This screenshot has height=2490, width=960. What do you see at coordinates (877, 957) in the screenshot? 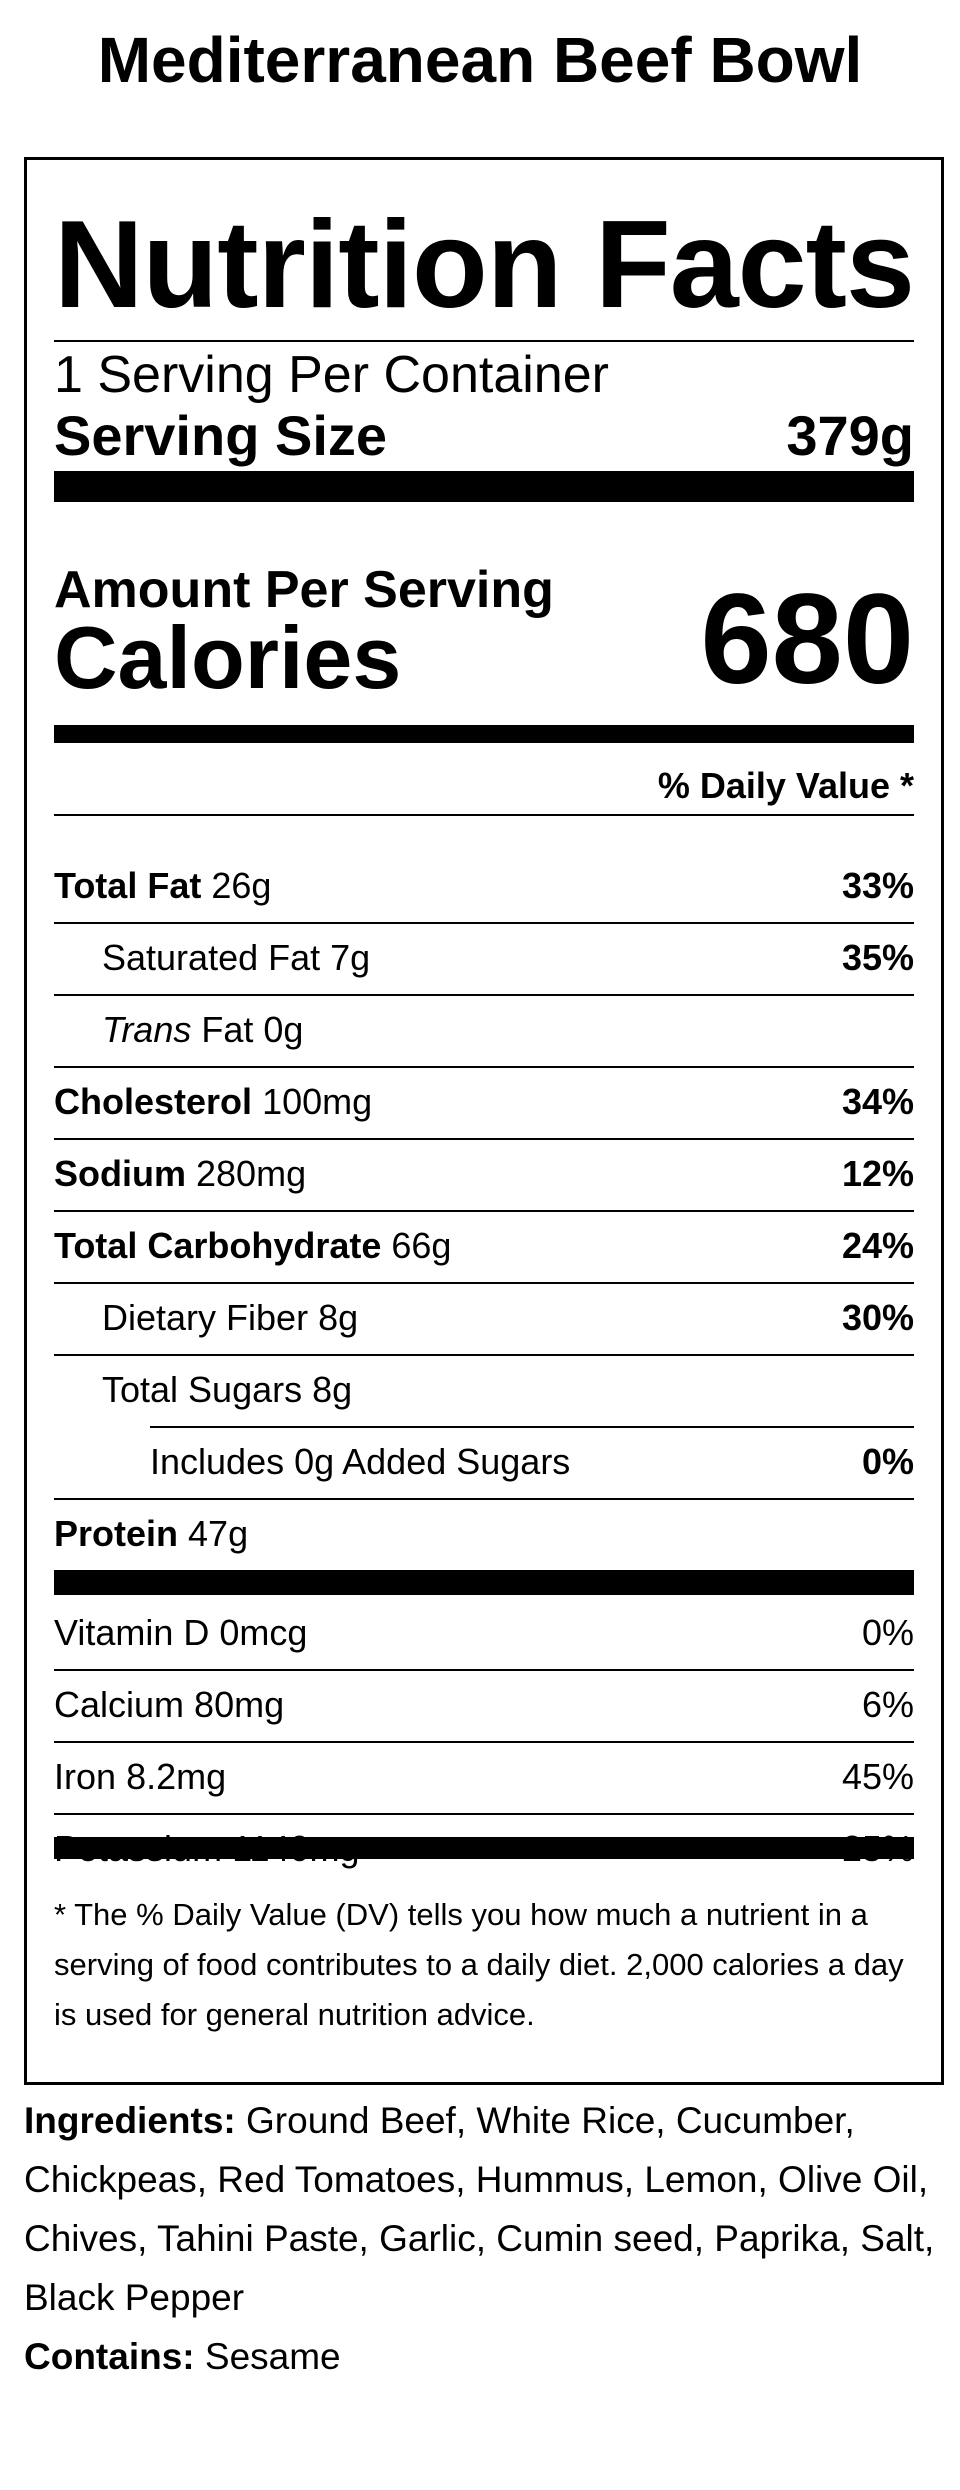
I see `nutrient-dv: 35%` at bounding box center [877, 957].